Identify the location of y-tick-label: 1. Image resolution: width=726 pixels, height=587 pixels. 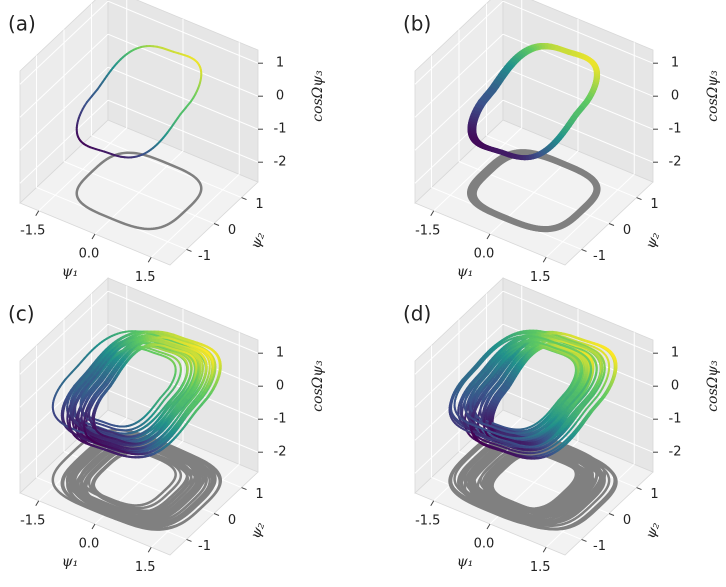
(654, 204).